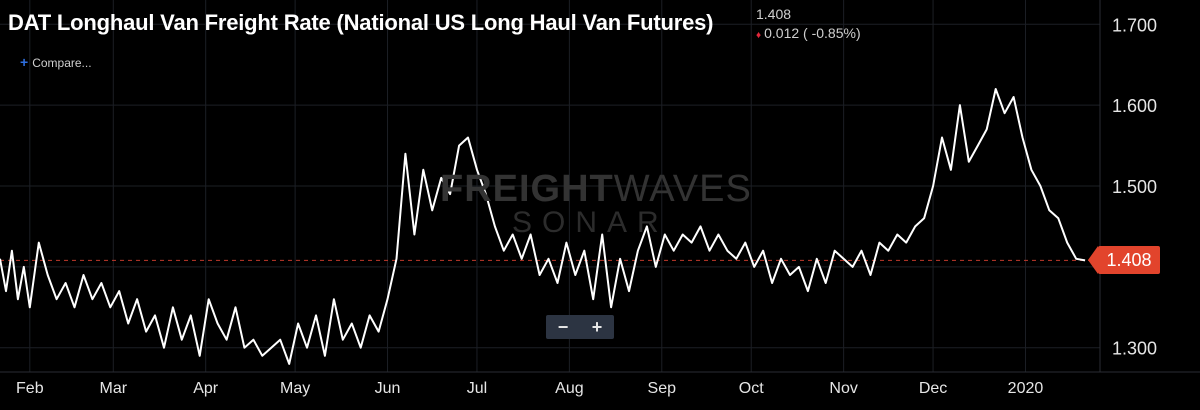 This screenshot has height=410, width=1200. What do you see at coordinates (597, 327) in the screenshot?
I see `zoom-in-button: +` at bounding box center [597, 327].